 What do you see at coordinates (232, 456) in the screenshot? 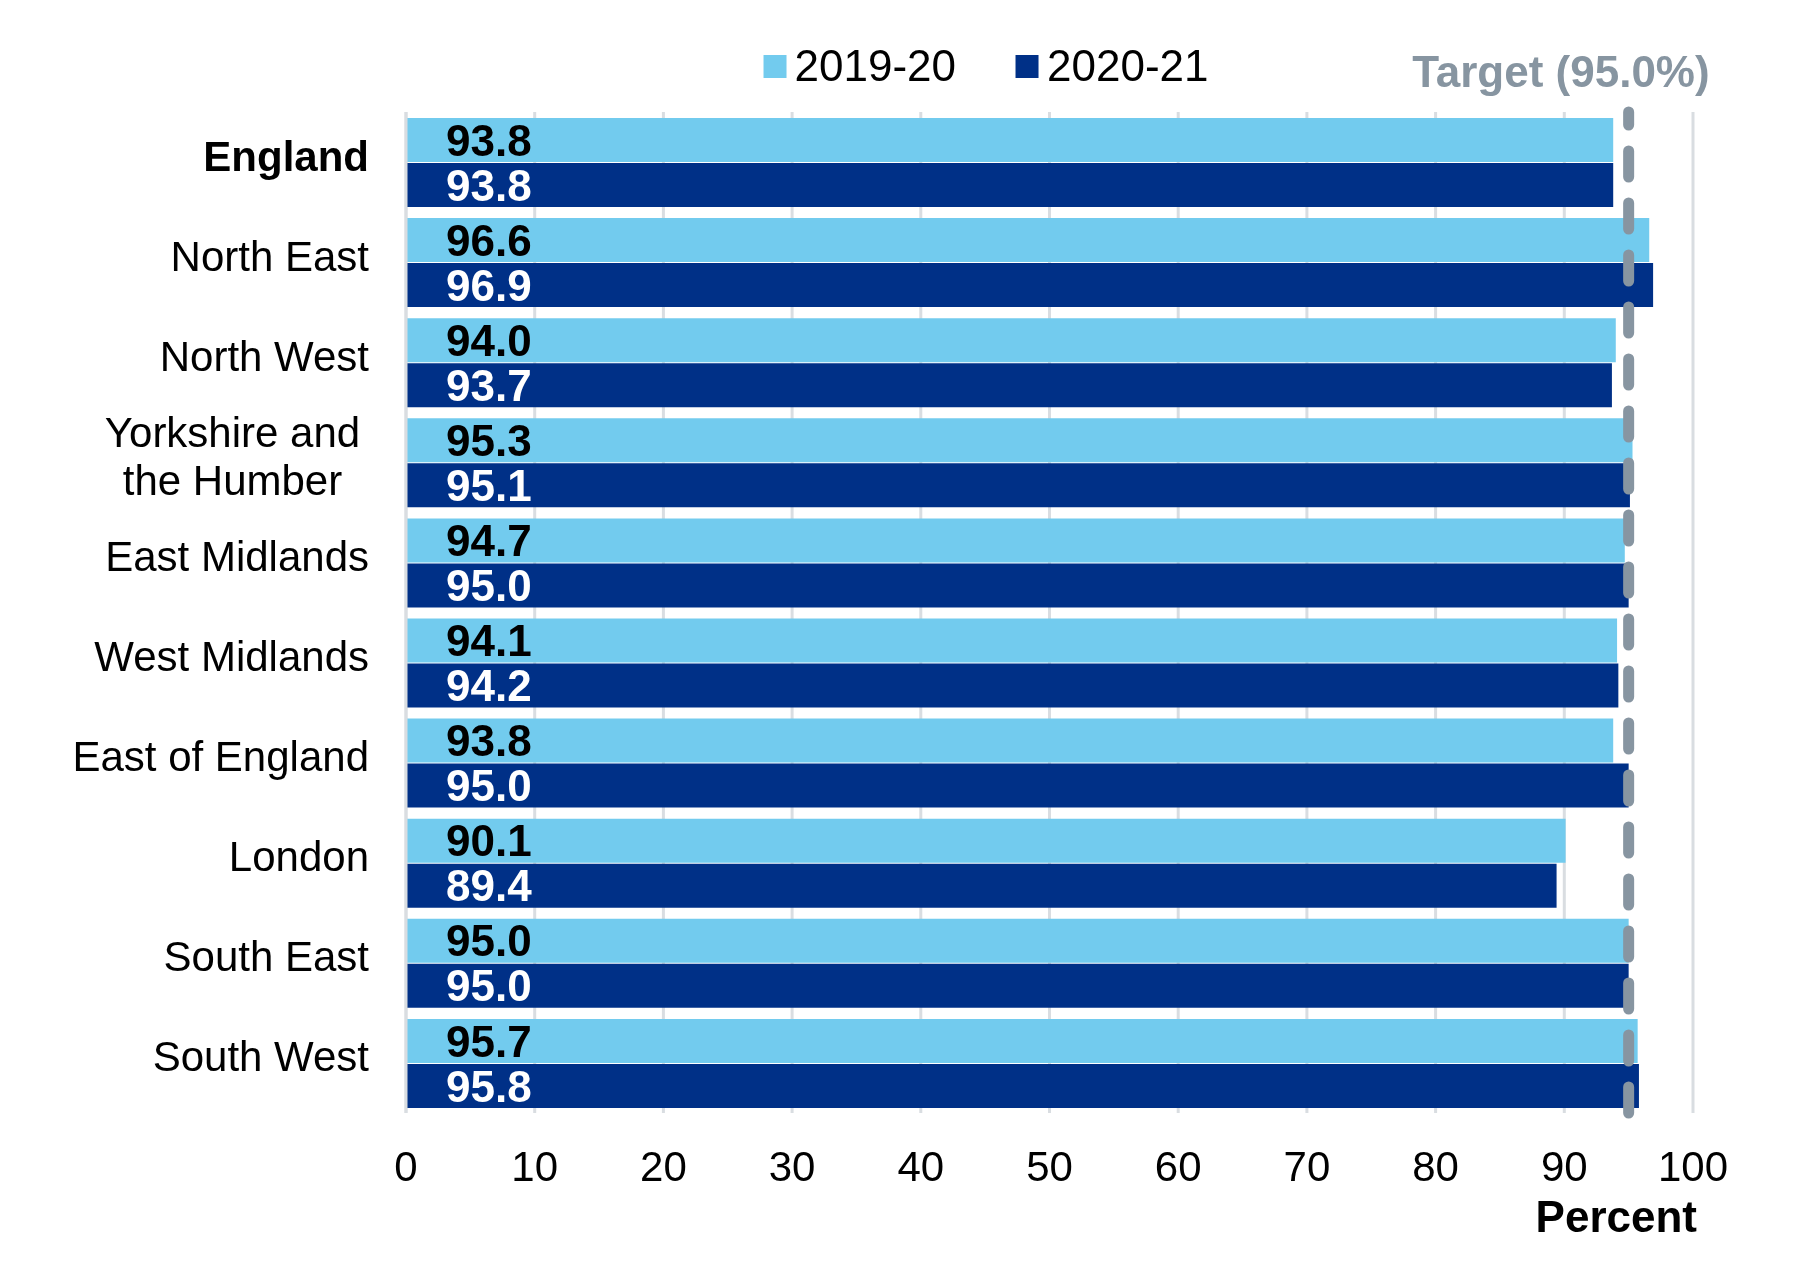
I see `y-tick-label: Yorkshire and the Humber` at bounding box center [232, 456].